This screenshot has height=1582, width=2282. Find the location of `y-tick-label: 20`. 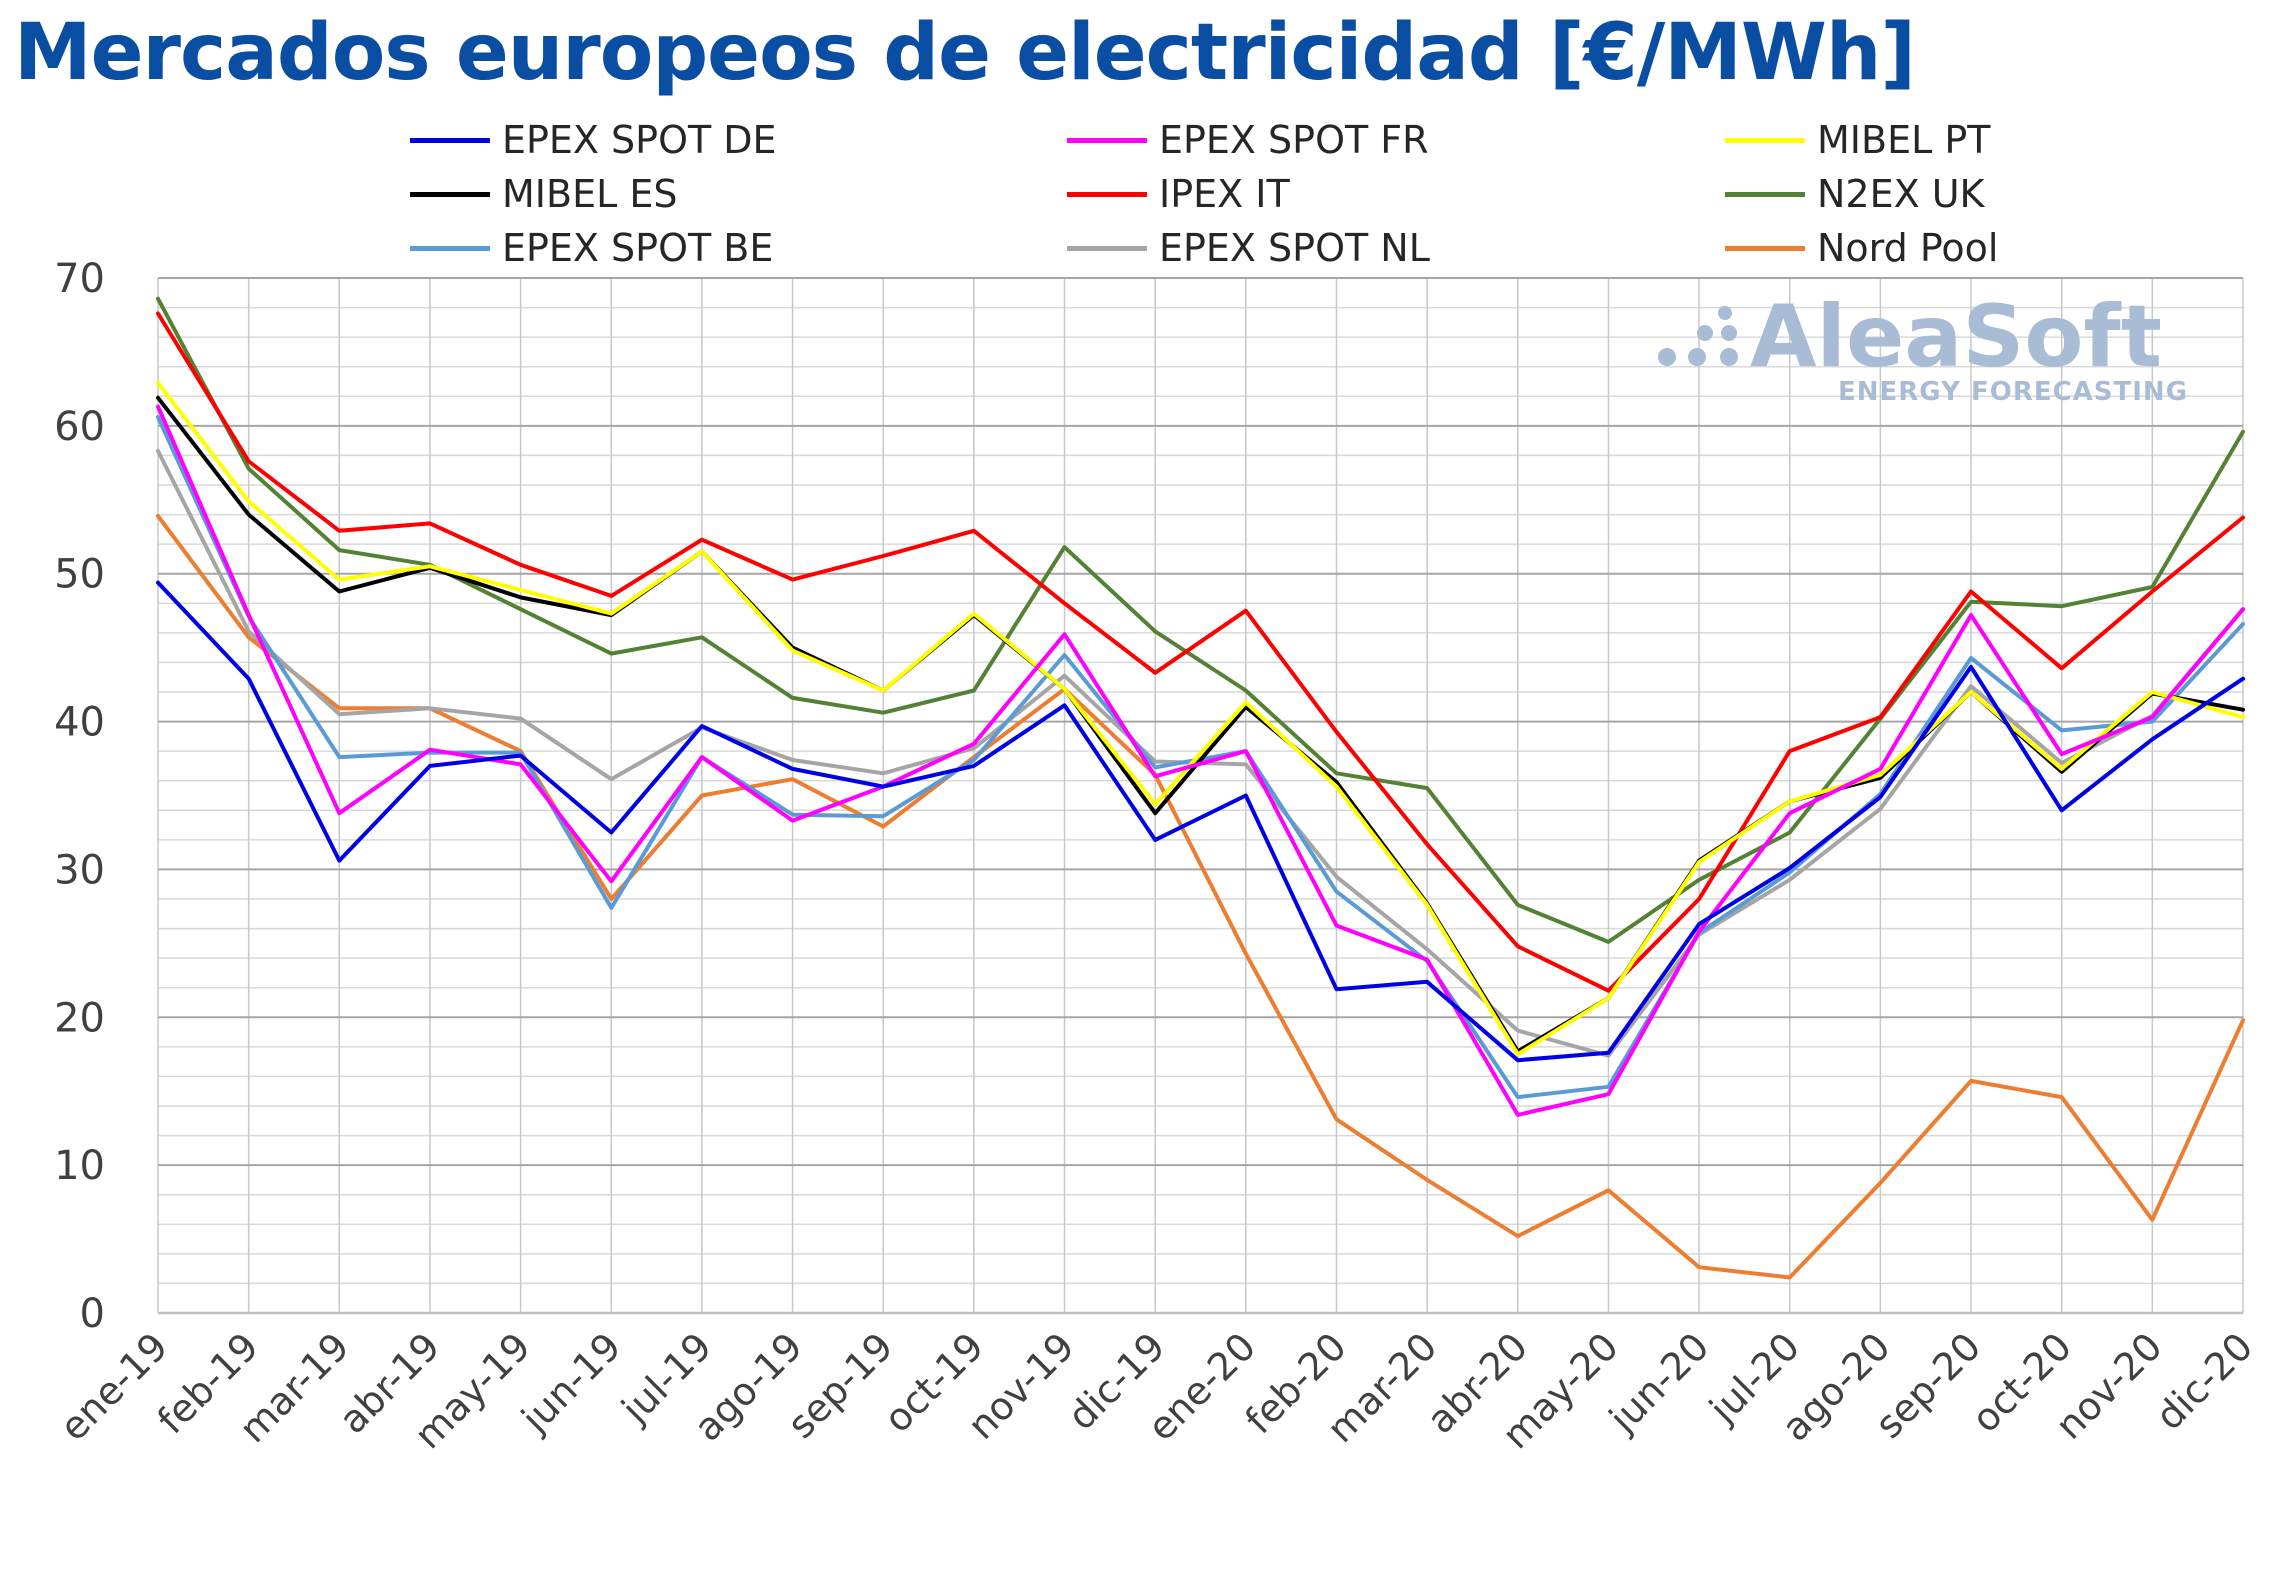

y-tick-label: 20 is located at coordinates (79, 1018).